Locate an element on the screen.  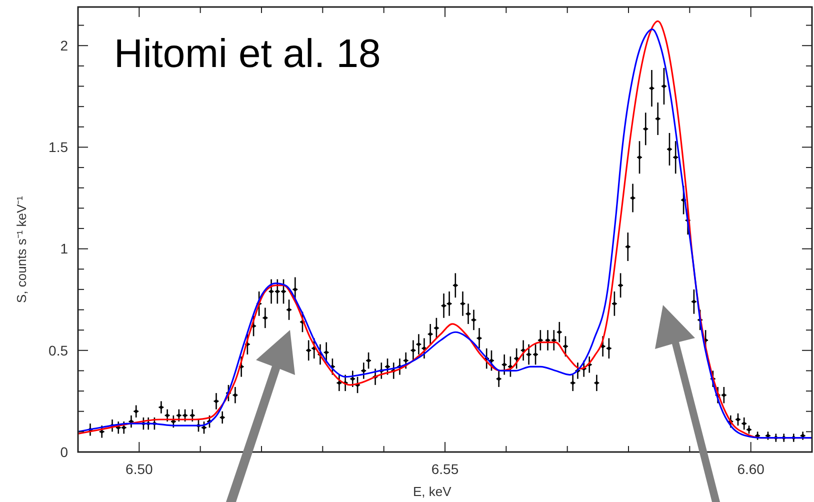
x-tick-label: 6.60 is located at coordinates (751, 469).